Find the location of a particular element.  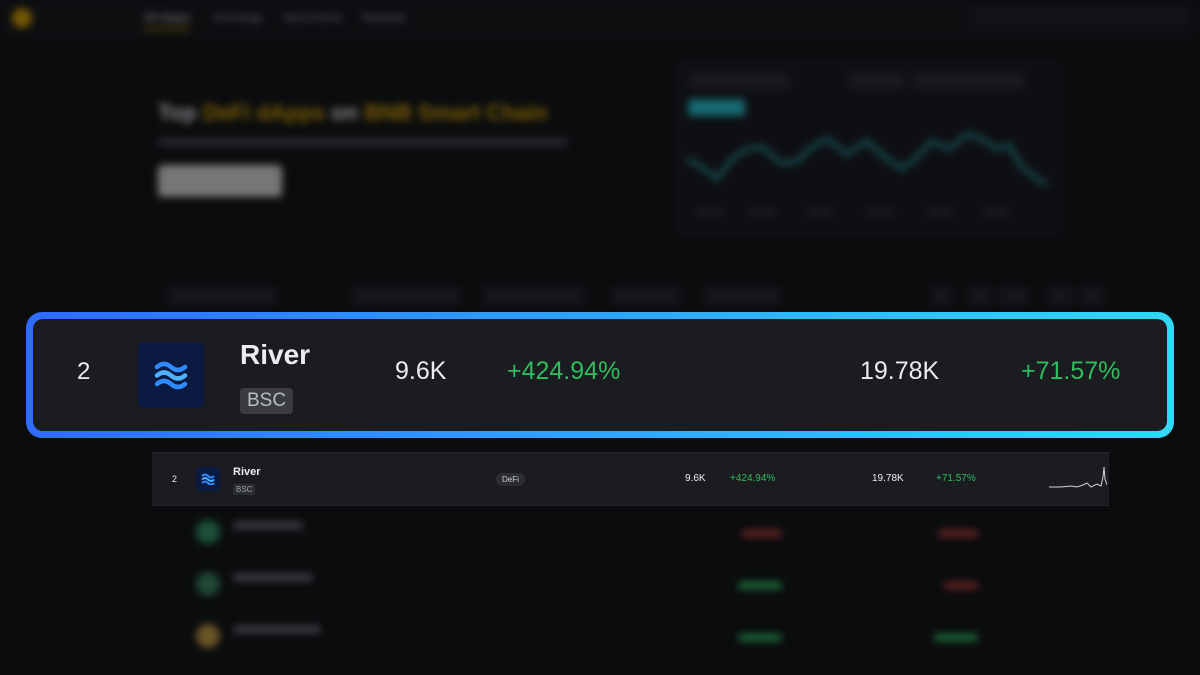

nav-exchange: Exchange is located at coordinates (238, 18).